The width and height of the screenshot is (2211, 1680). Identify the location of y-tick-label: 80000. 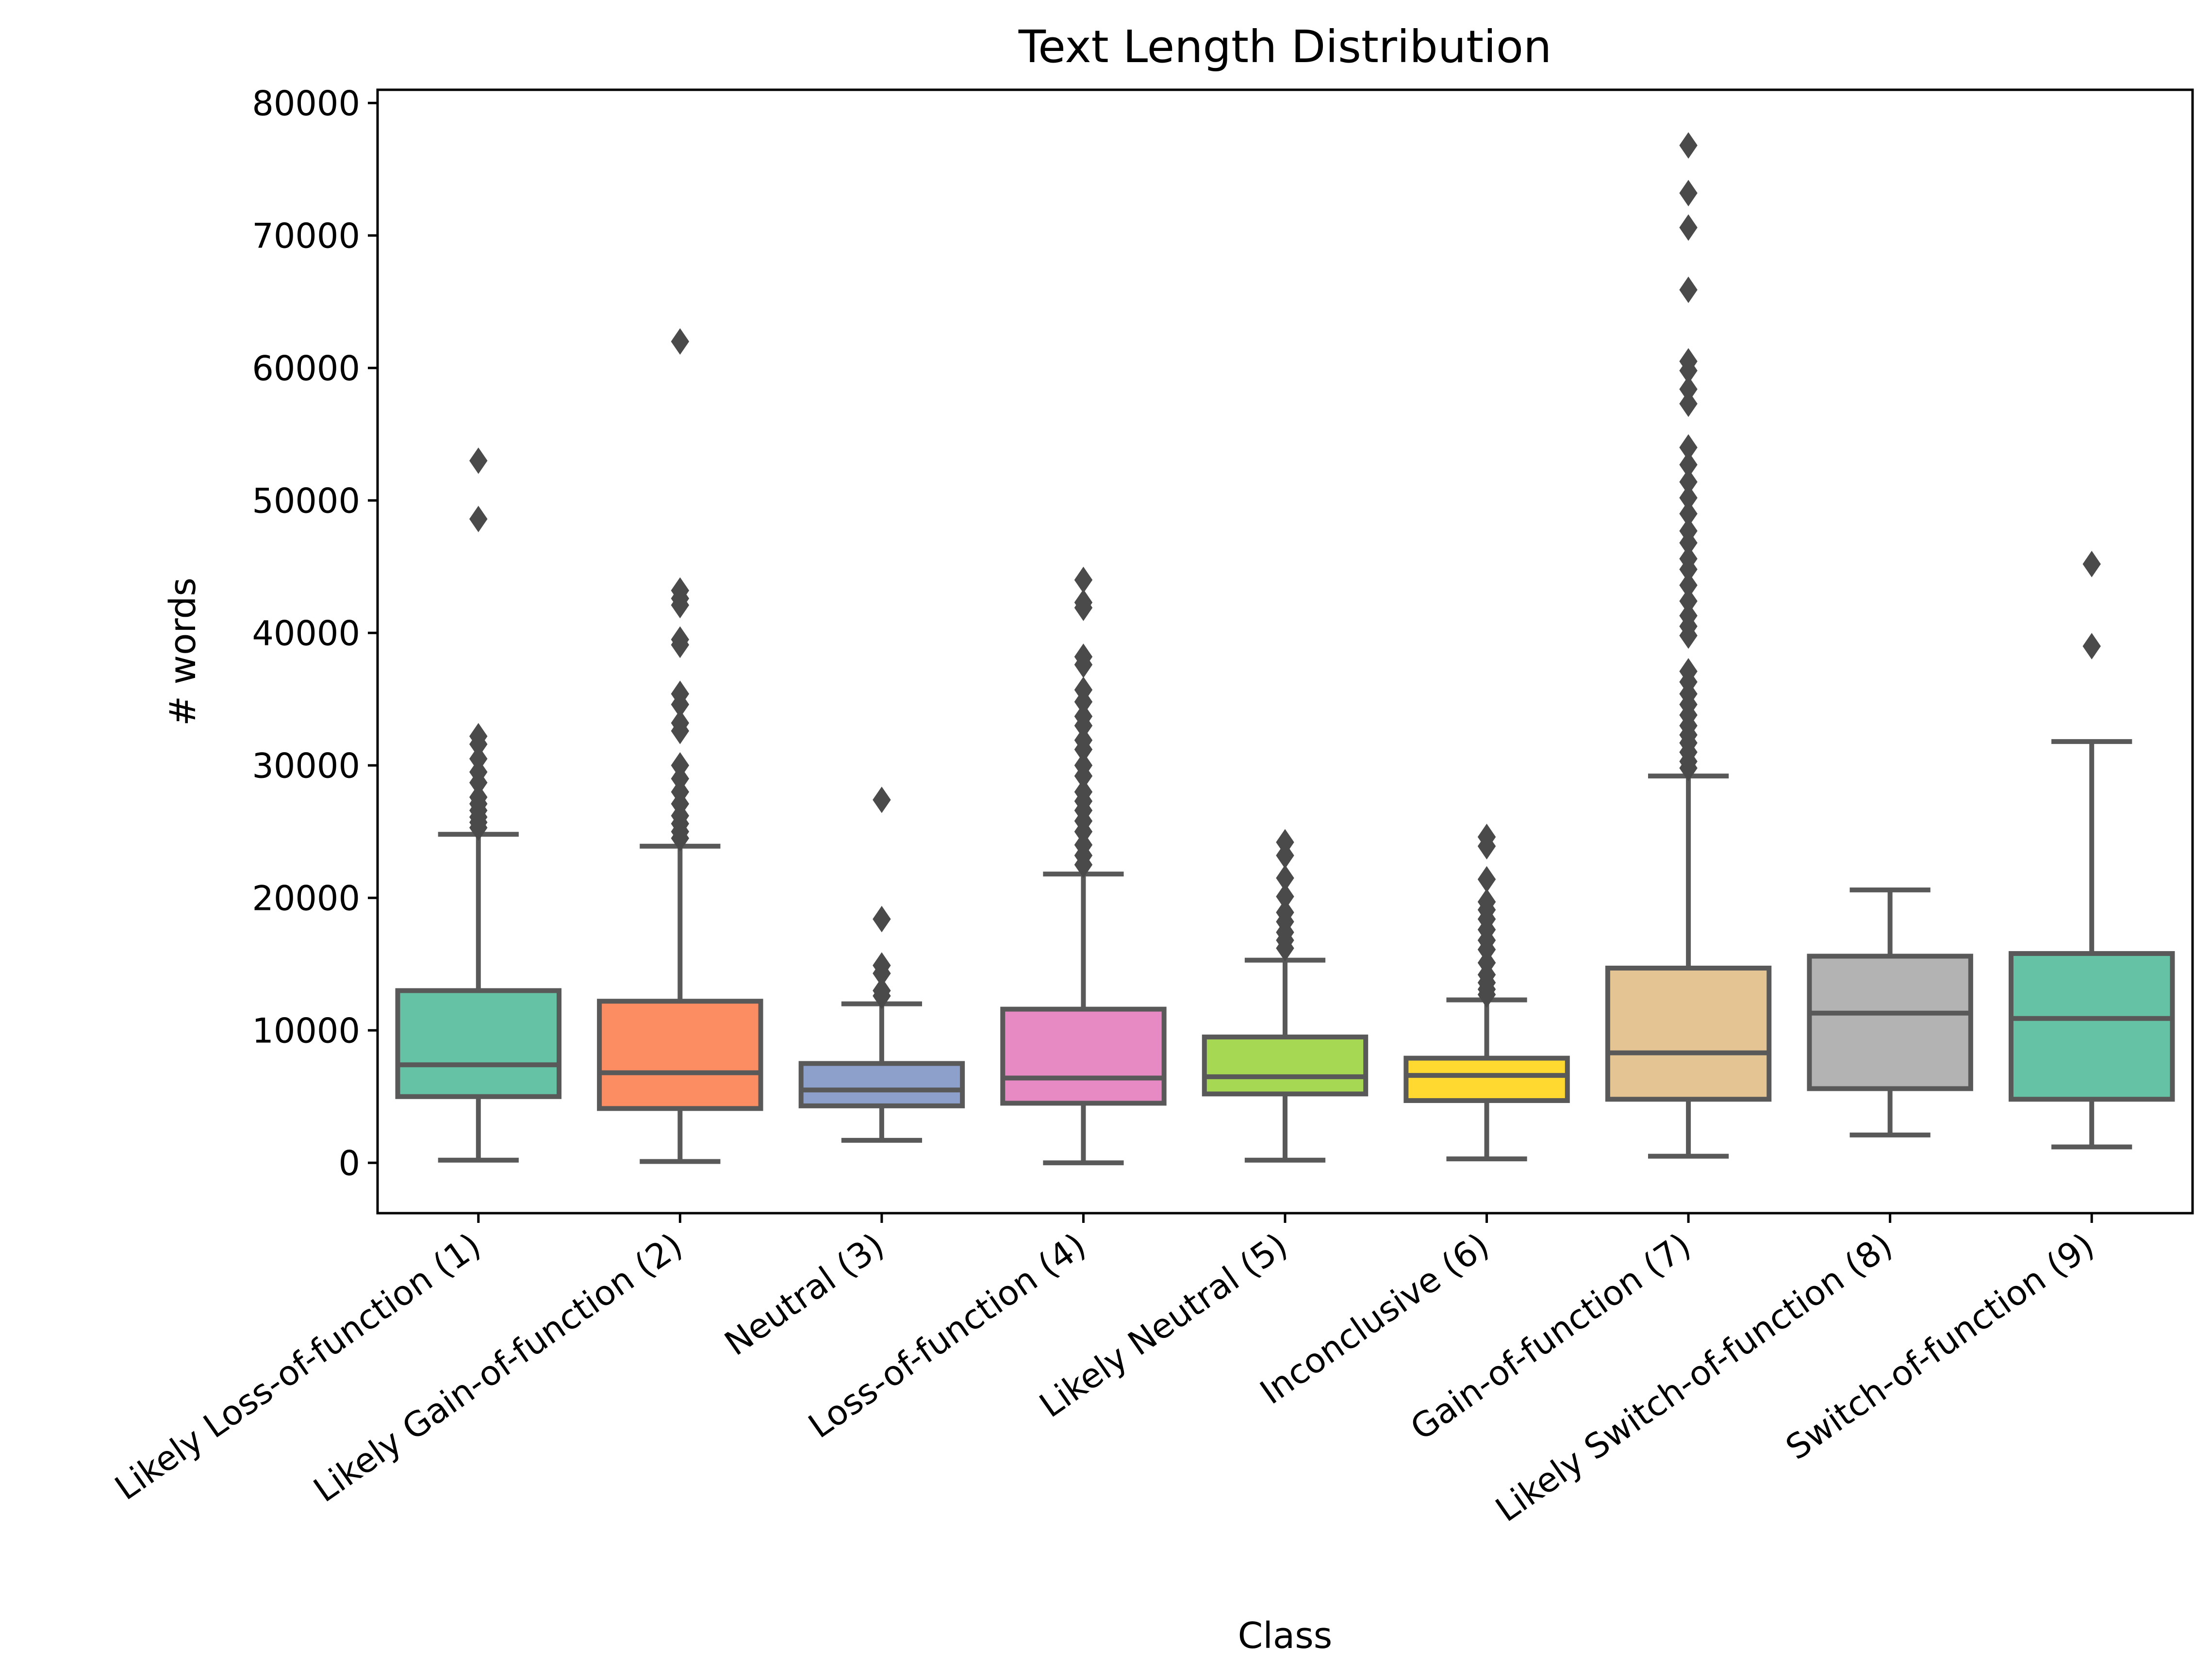
(306, 103).